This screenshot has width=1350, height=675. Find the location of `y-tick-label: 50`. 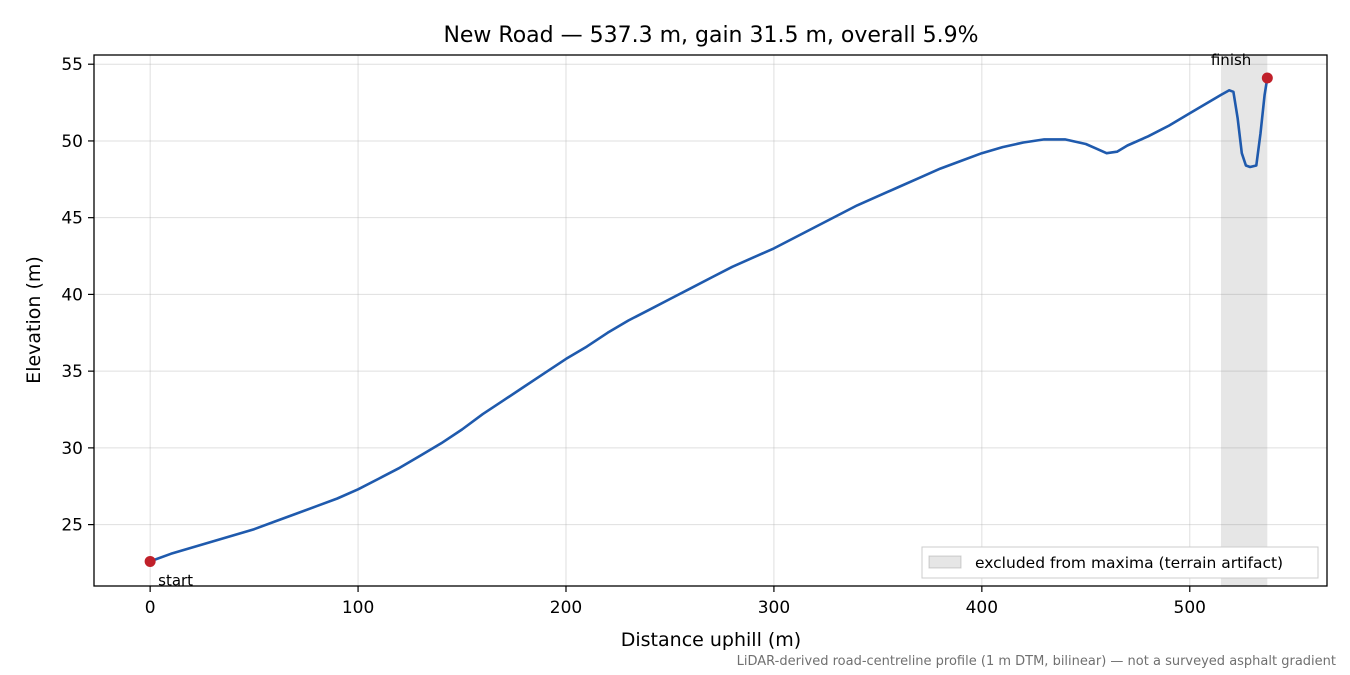

y-tick-label: 50 is located at coordinates (72, 142).